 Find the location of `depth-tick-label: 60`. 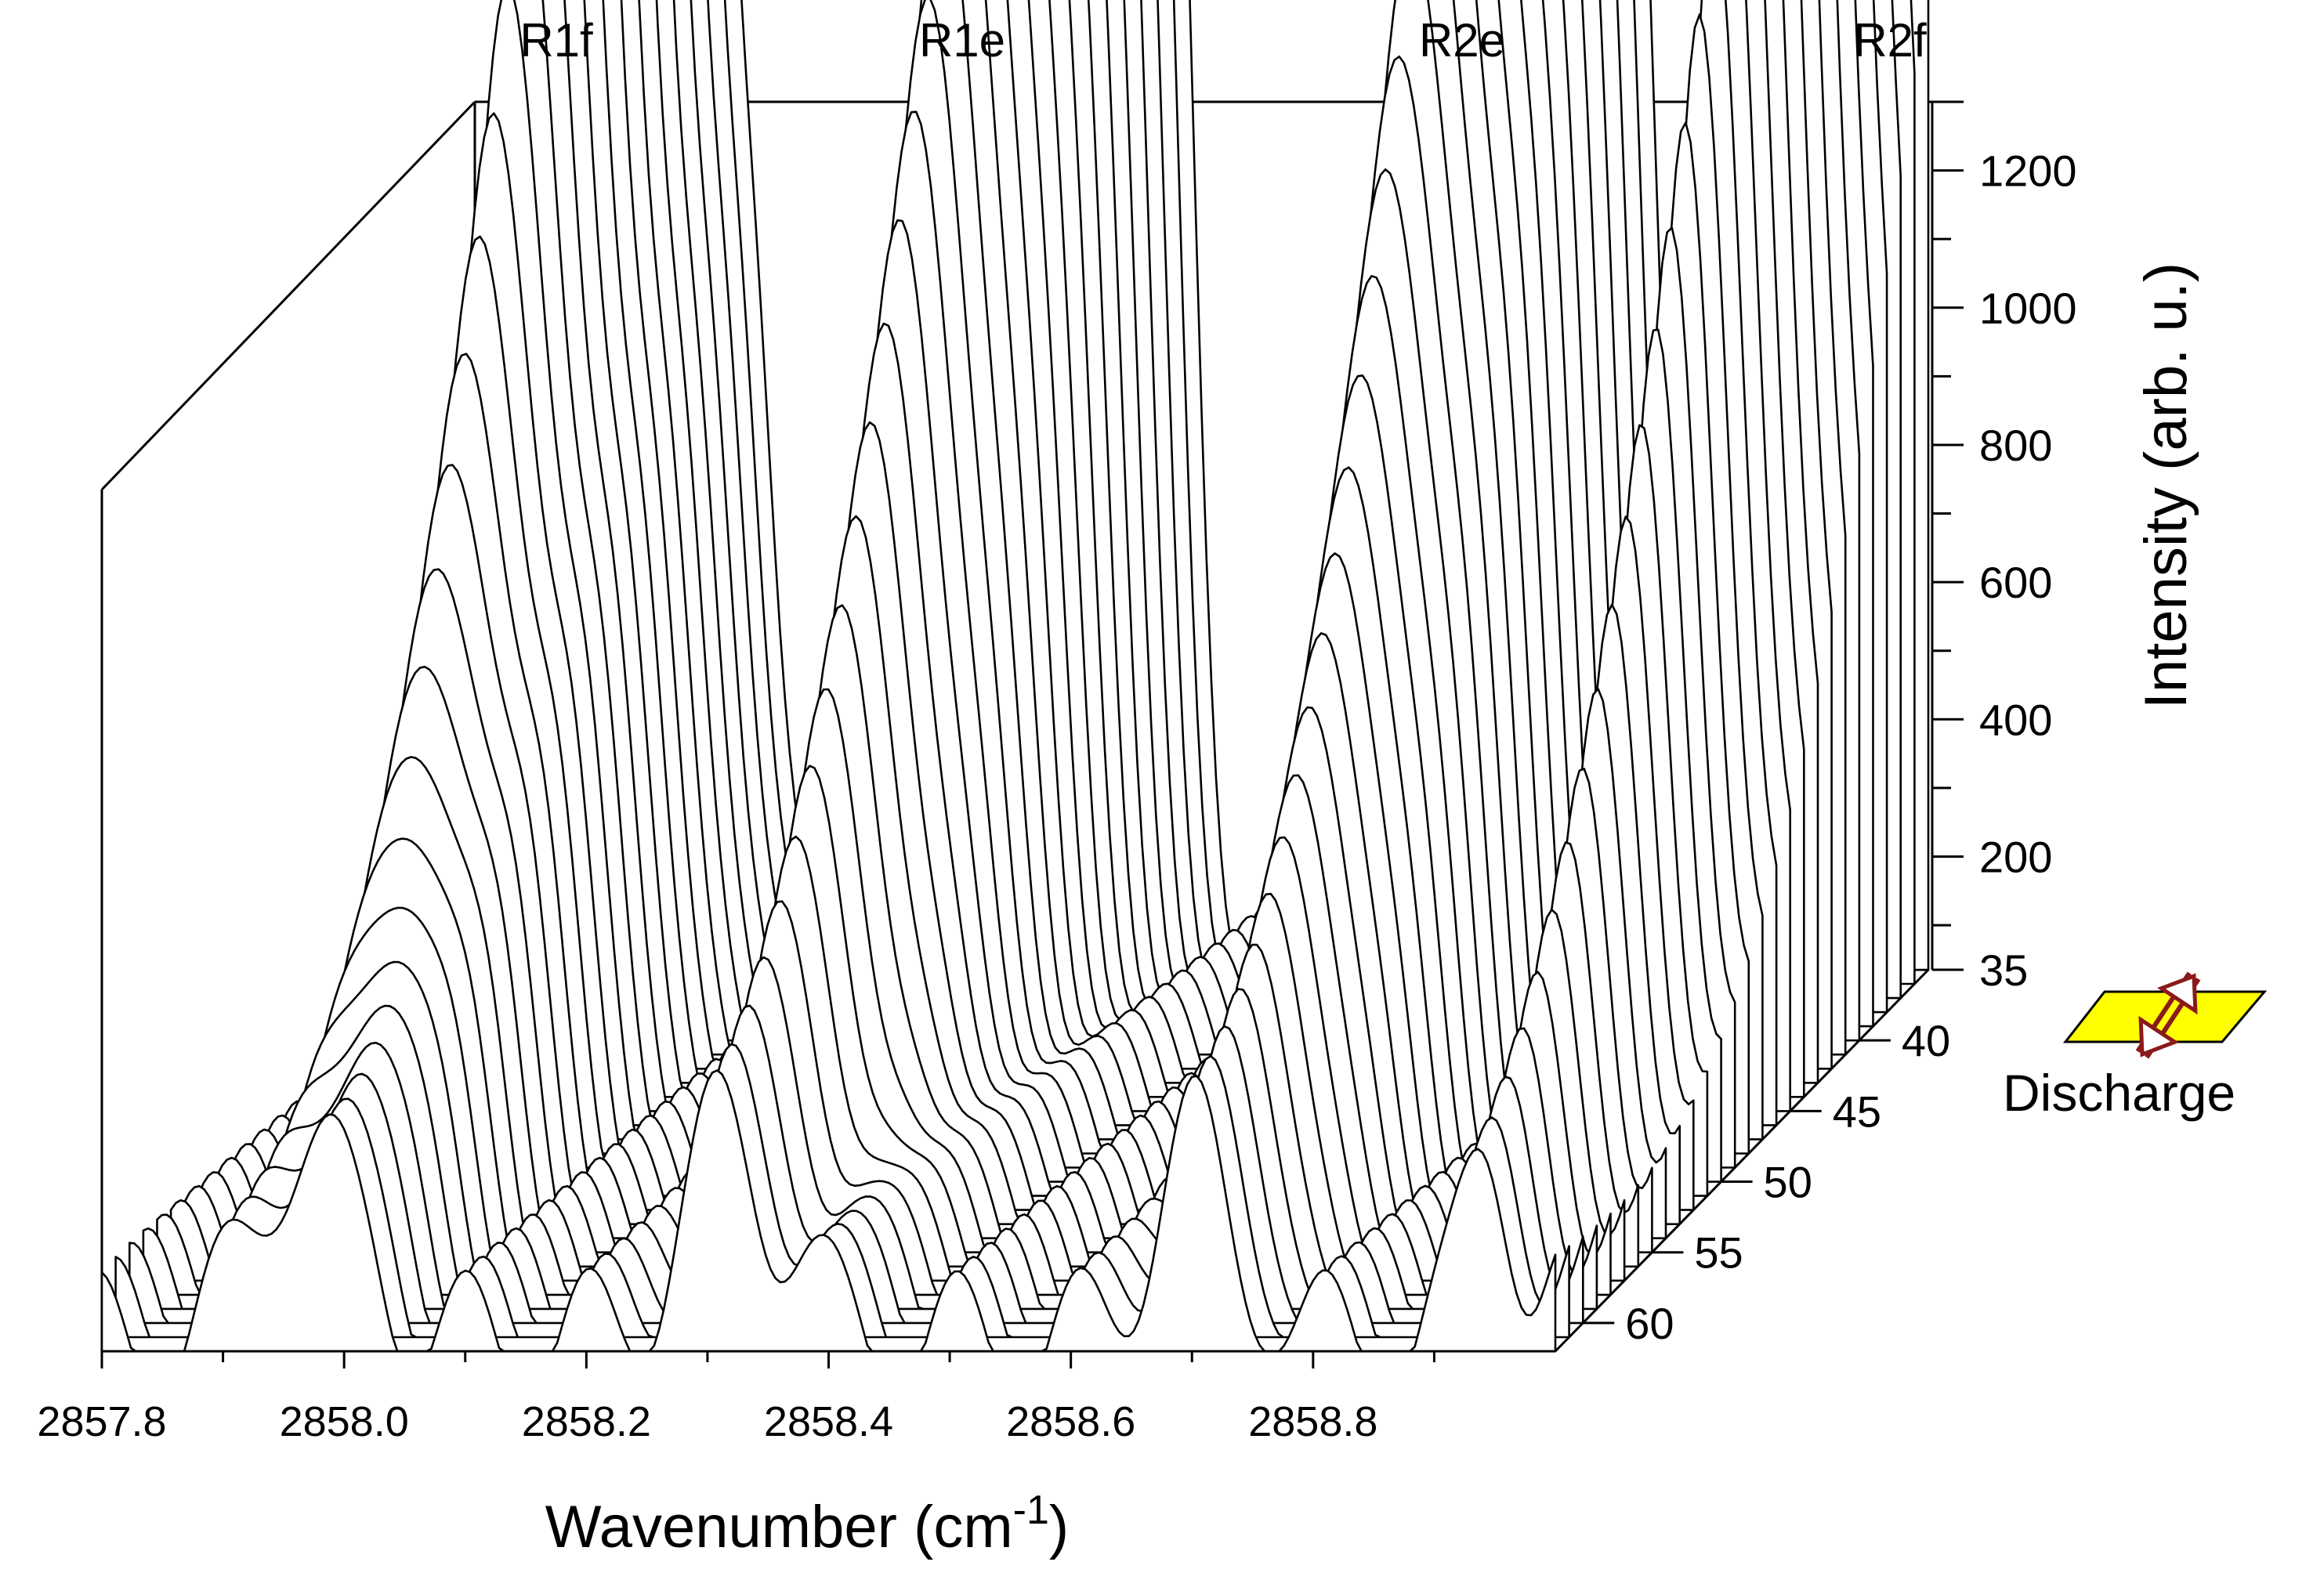

depth-tick-label: 60 is located at coordinates (1649, 1323).